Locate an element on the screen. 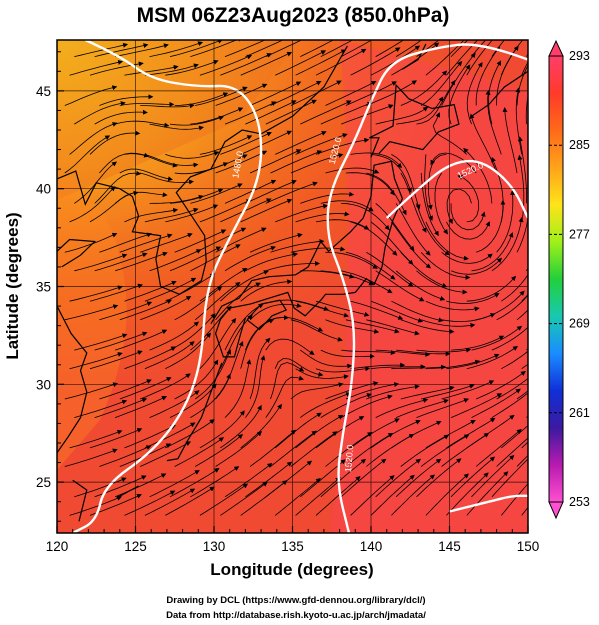 This screenshot has height=625, width=599. colorbar-bottom-triangle is located at coordinates (556, 510).